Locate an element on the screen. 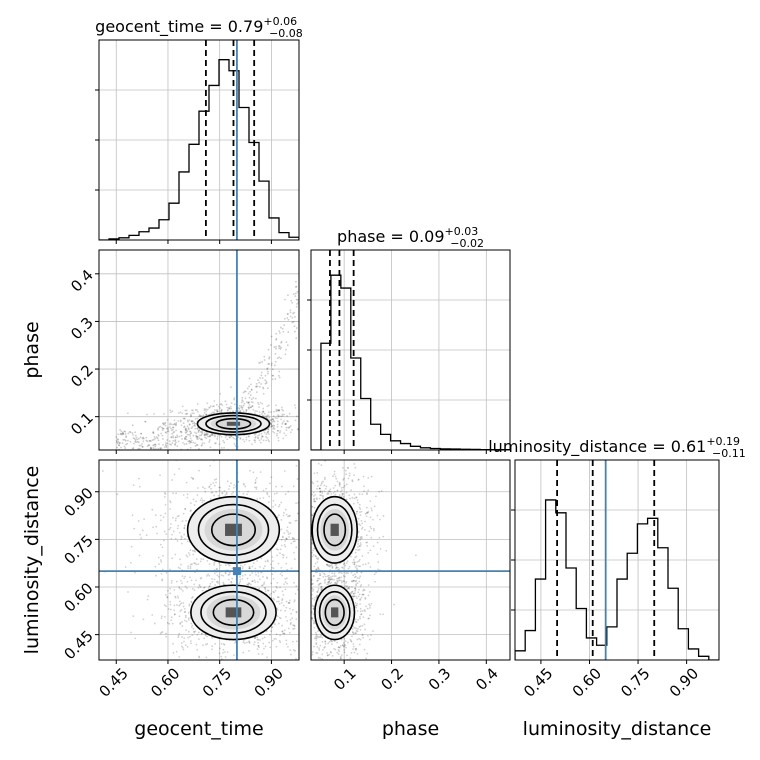 The width and height of the screenshot is (760, 760). truth-marker is located at coordinates (236, 571).